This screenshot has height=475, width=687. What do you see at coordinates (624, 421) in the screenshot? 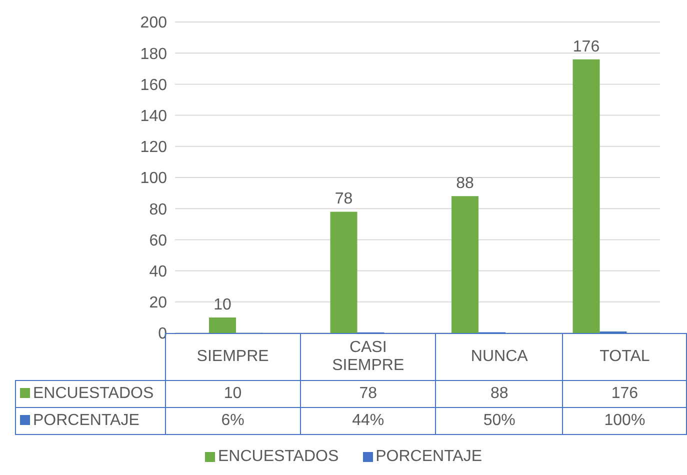
I see `data-label: 100%` at bounding box center [624, 421].